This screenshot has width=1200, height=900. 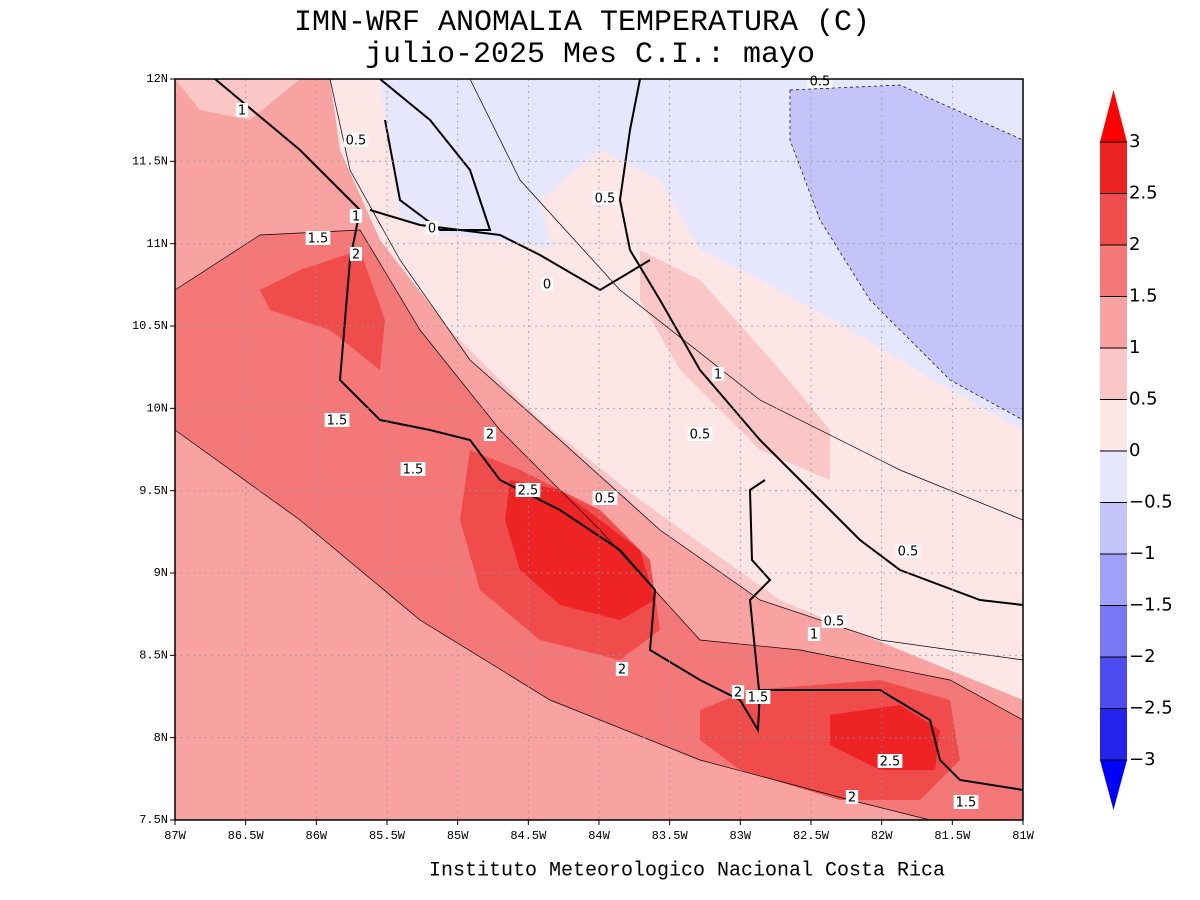 I want to click on colorbar-label: 0.5, so click(x=1143, y=399).